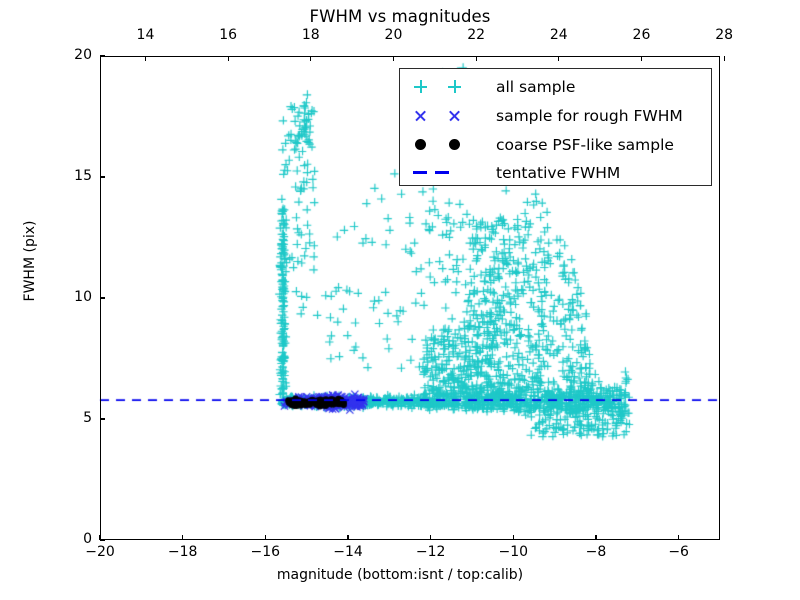 This screenshot has height=600, width=800. What do you see at coordinates (182, 552) in the screenshot?
I see `tick-label: −18` at bounding box center [182, 552].